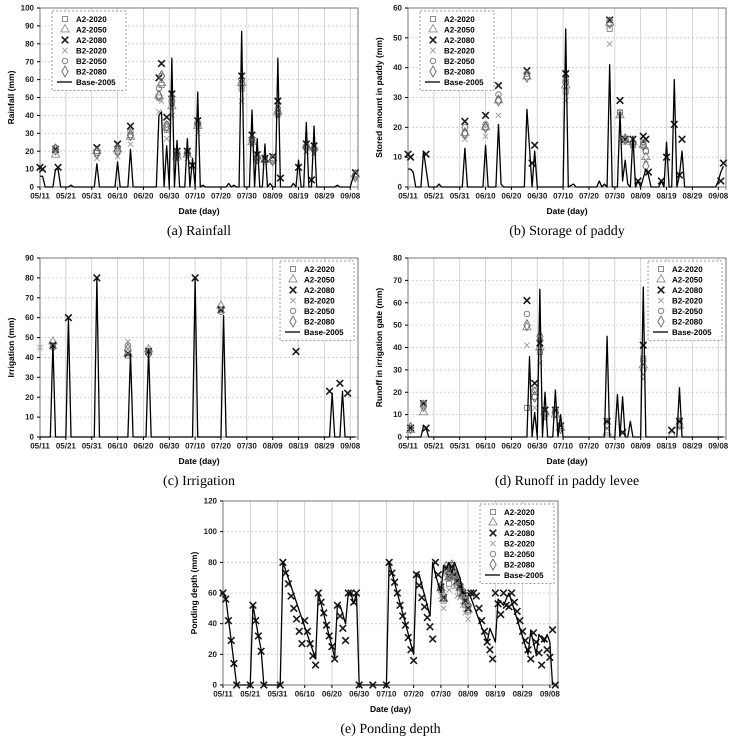 The image size is (736, 749). Describe the element at coordinates (11, 97) in the screenshot. I see `y-axis-title: Rainfall (mm)` at that location.